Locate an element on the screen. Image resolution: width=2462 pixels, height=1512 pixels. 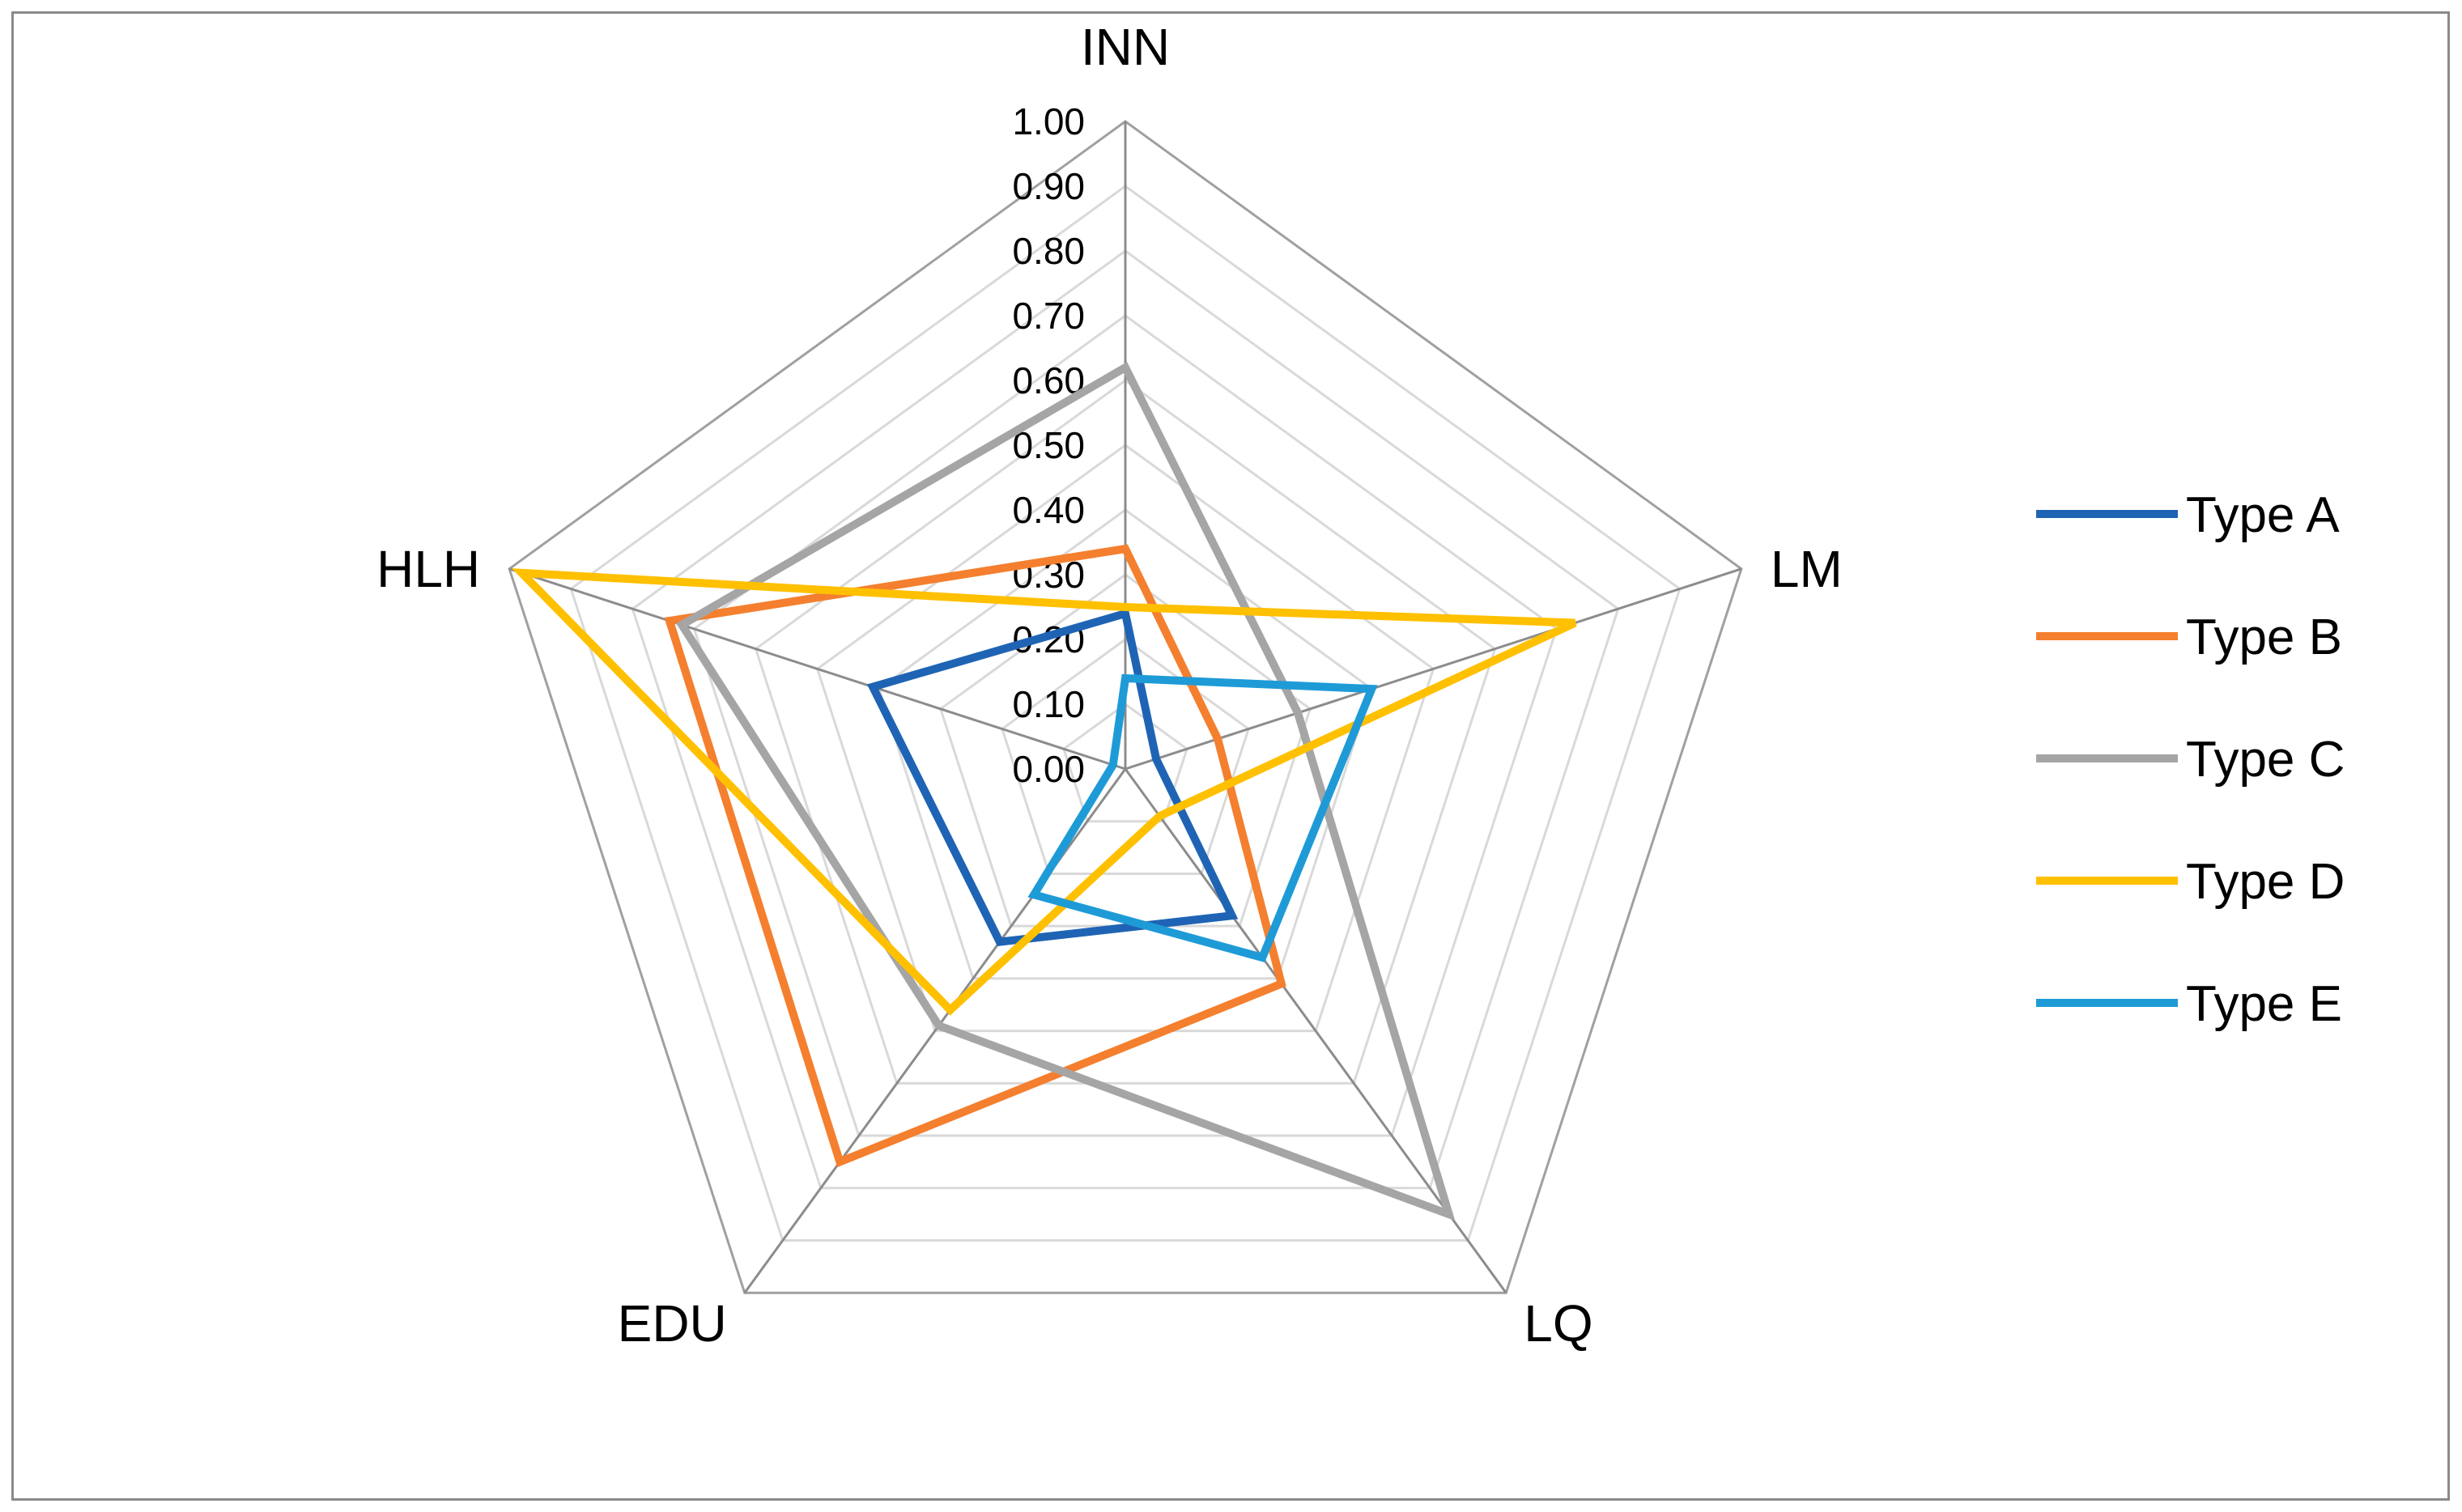
axis-spoke-hlh is located at coordinates (817, 669).